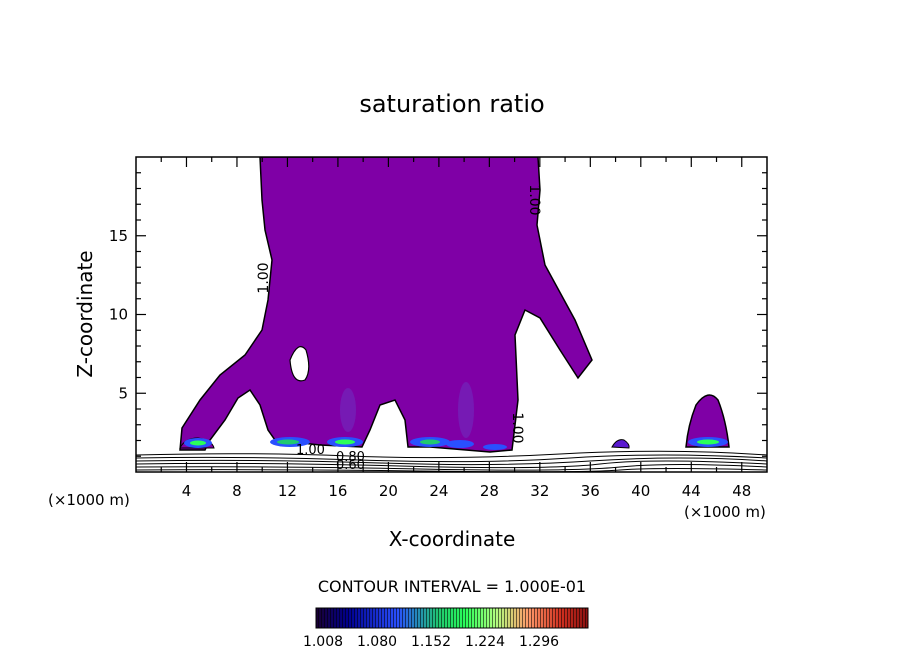 The image size is (904, 654). Describe the element at coordinates (451, 461) in the screenshot. I see `ground-contours` at that location.